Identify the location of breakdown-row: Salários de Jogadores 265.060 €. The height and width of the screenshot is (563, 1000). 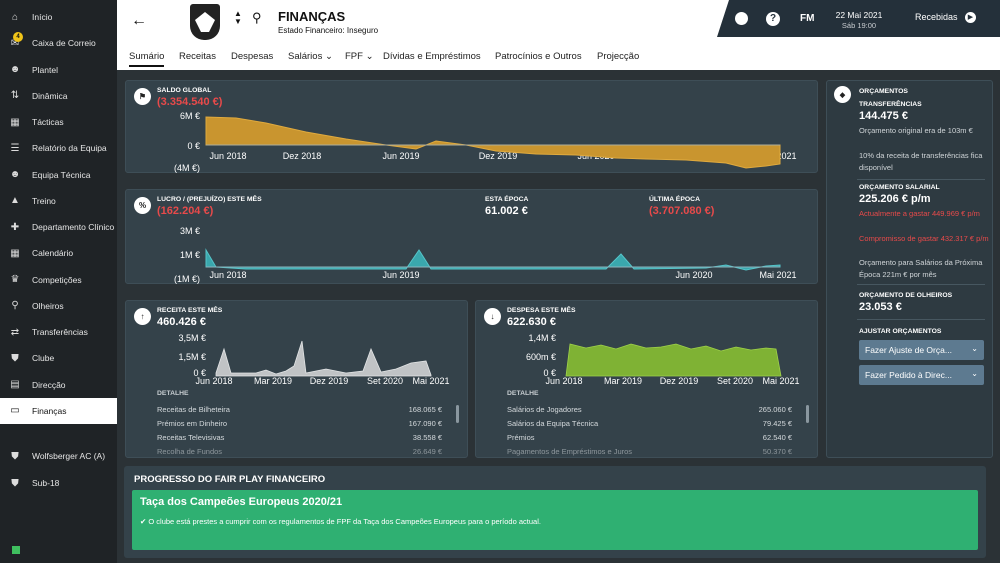
(649, 409).